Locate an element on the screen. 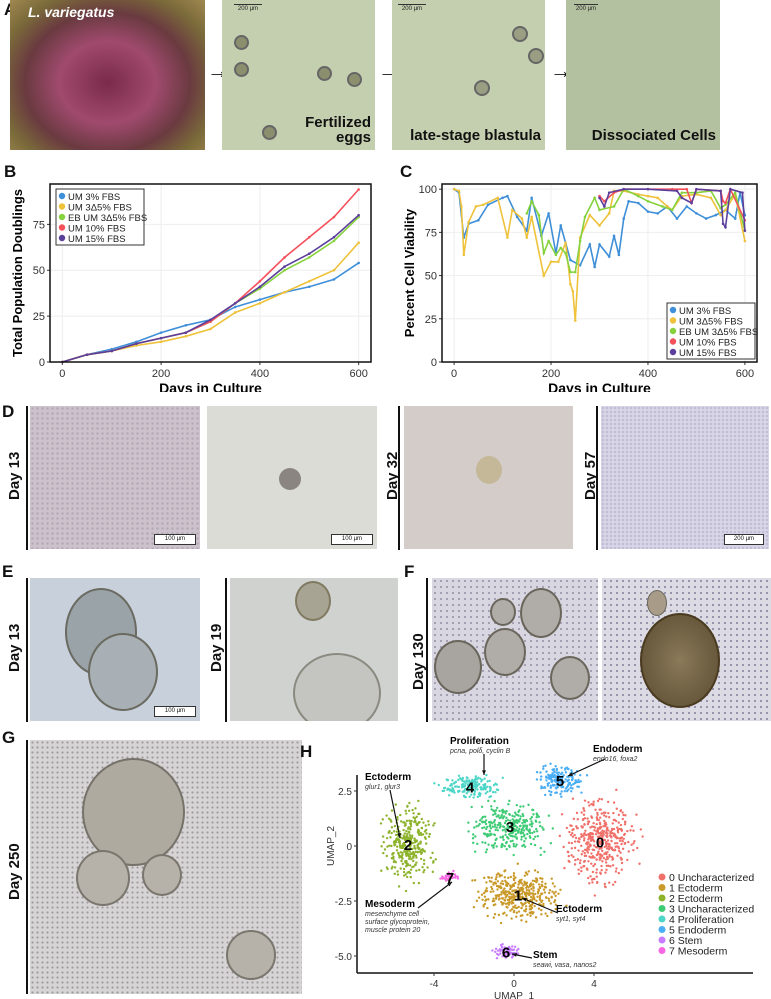  y-tick-label: -5.0 is located at coordinates (344, 957).